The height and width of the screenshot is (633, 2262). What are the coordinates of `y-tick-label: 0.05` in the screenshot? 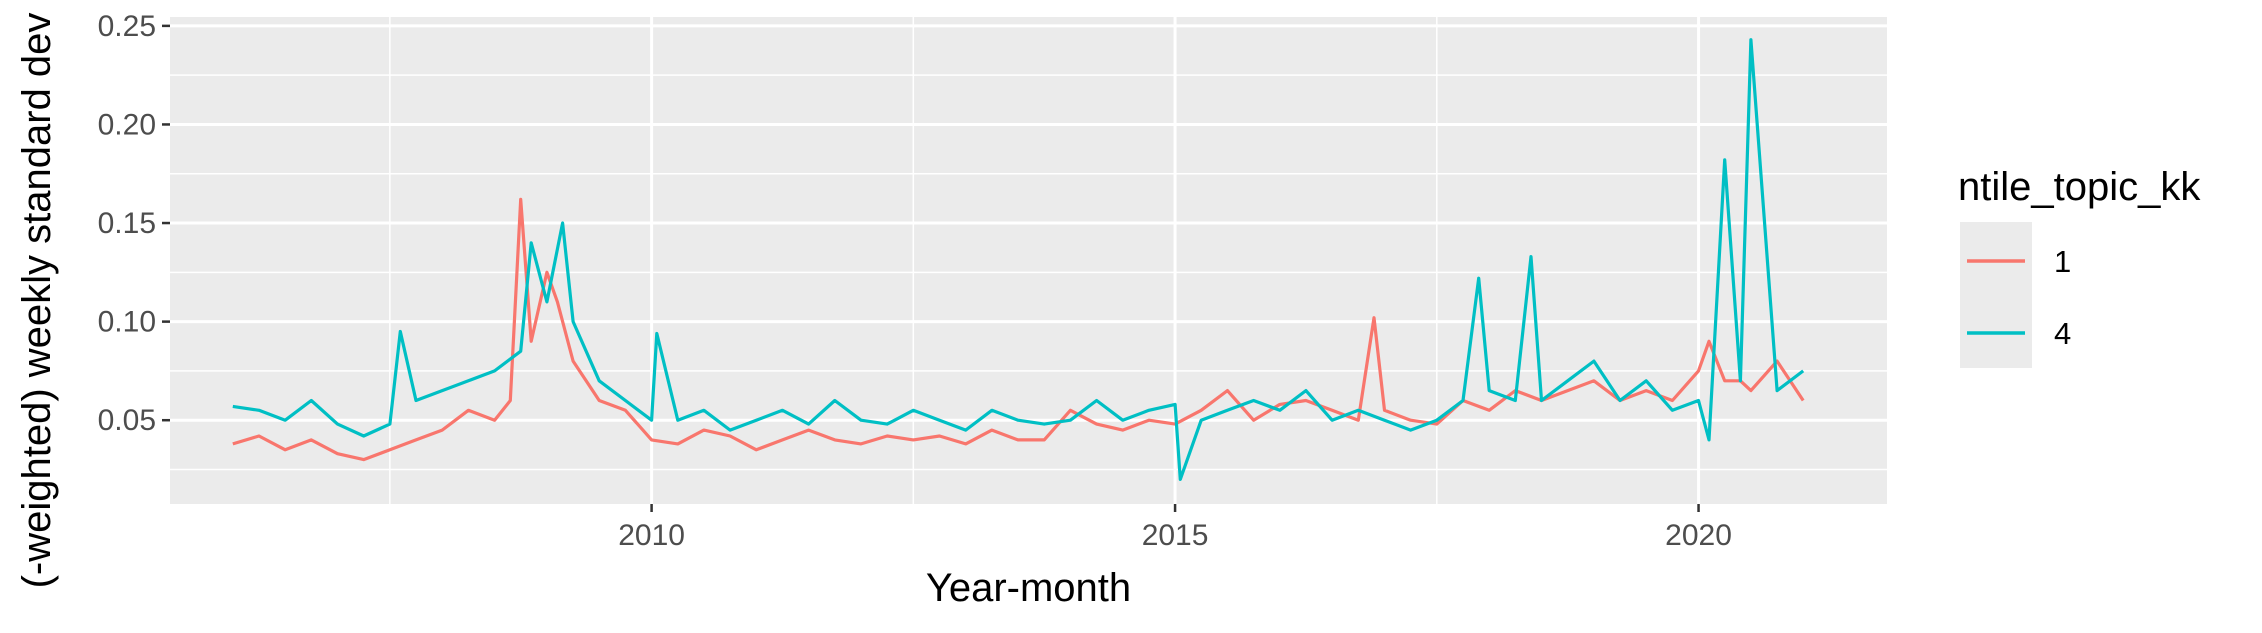 It's located at (127, 420).